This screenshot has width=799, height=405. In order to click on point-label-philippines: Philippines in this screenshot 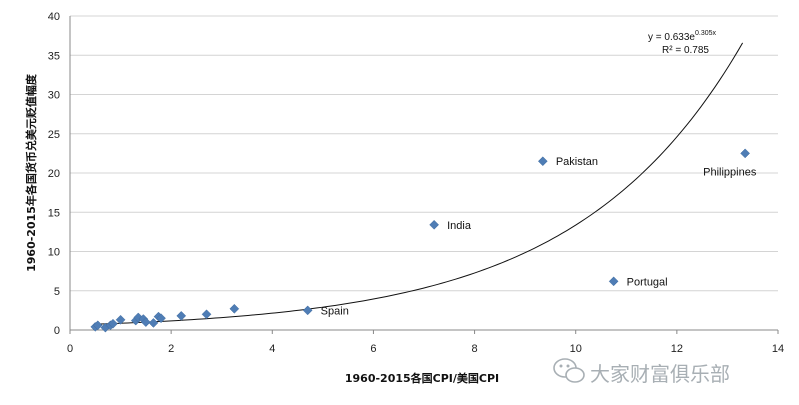, I will do `click(730, 172)`.